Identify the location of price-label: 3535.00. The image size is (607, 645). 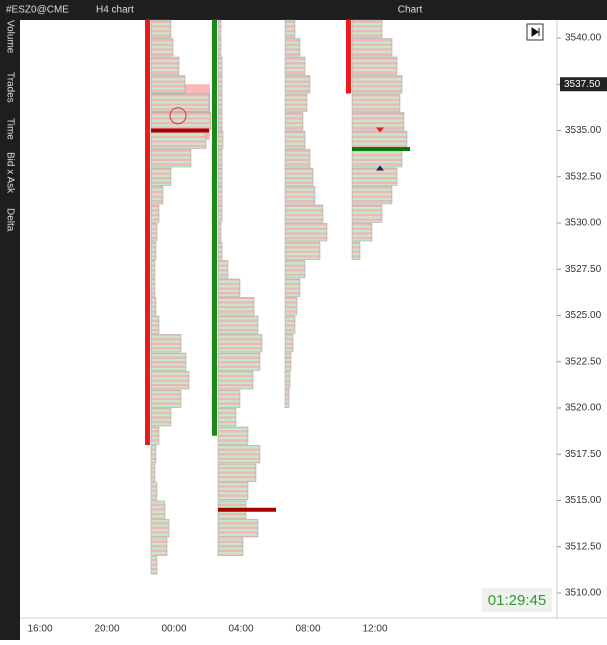
(583, 130).